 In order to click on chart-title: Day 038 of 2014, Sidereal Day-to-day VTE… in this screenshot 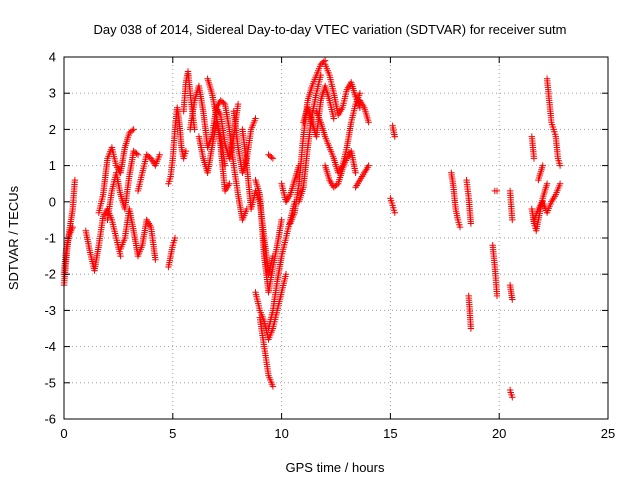, I will do `click(330, 29)`.